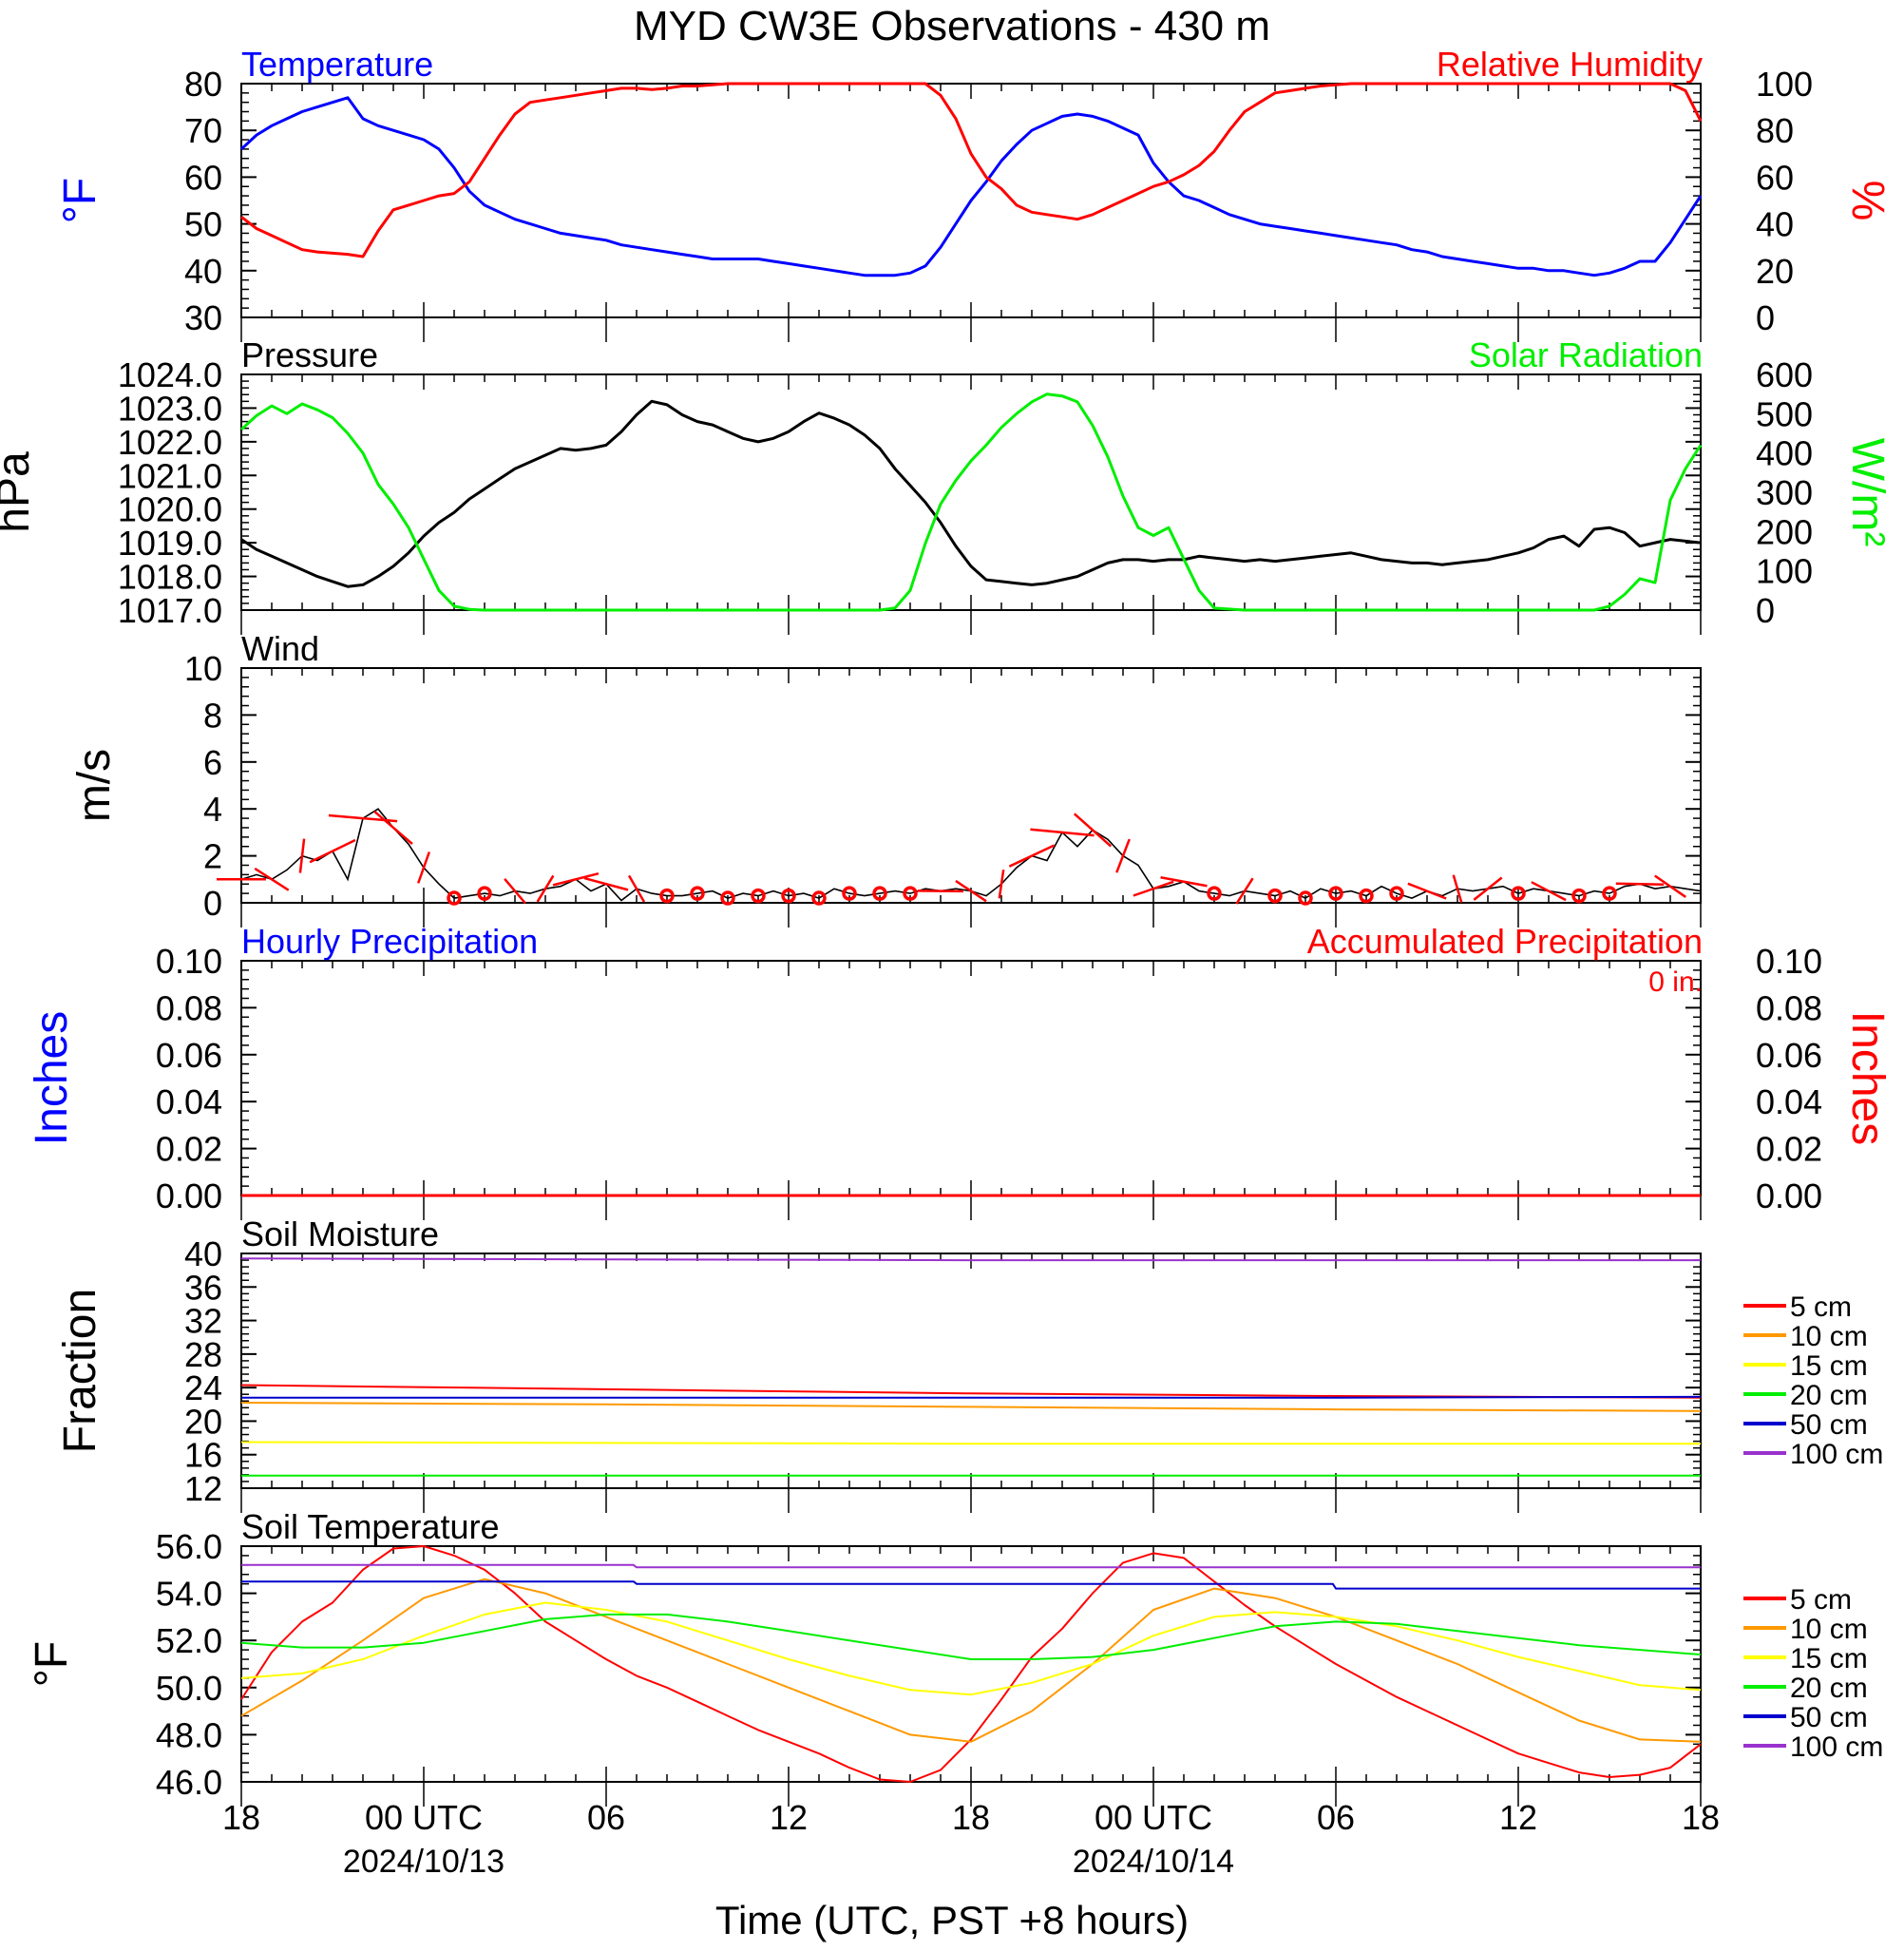  I want to click on left-tick-label: 56.0, so click(189, 1547).